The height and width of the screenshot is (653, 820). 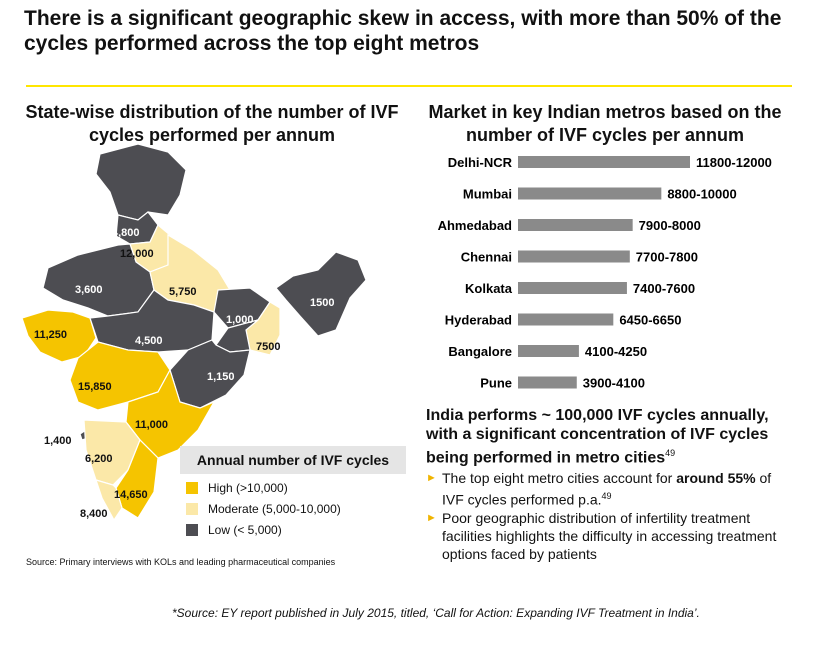 What do you see at coordinates (590, 193) in the screenshot?
I see `bar-mumbai` at bounding box center [590, 193].